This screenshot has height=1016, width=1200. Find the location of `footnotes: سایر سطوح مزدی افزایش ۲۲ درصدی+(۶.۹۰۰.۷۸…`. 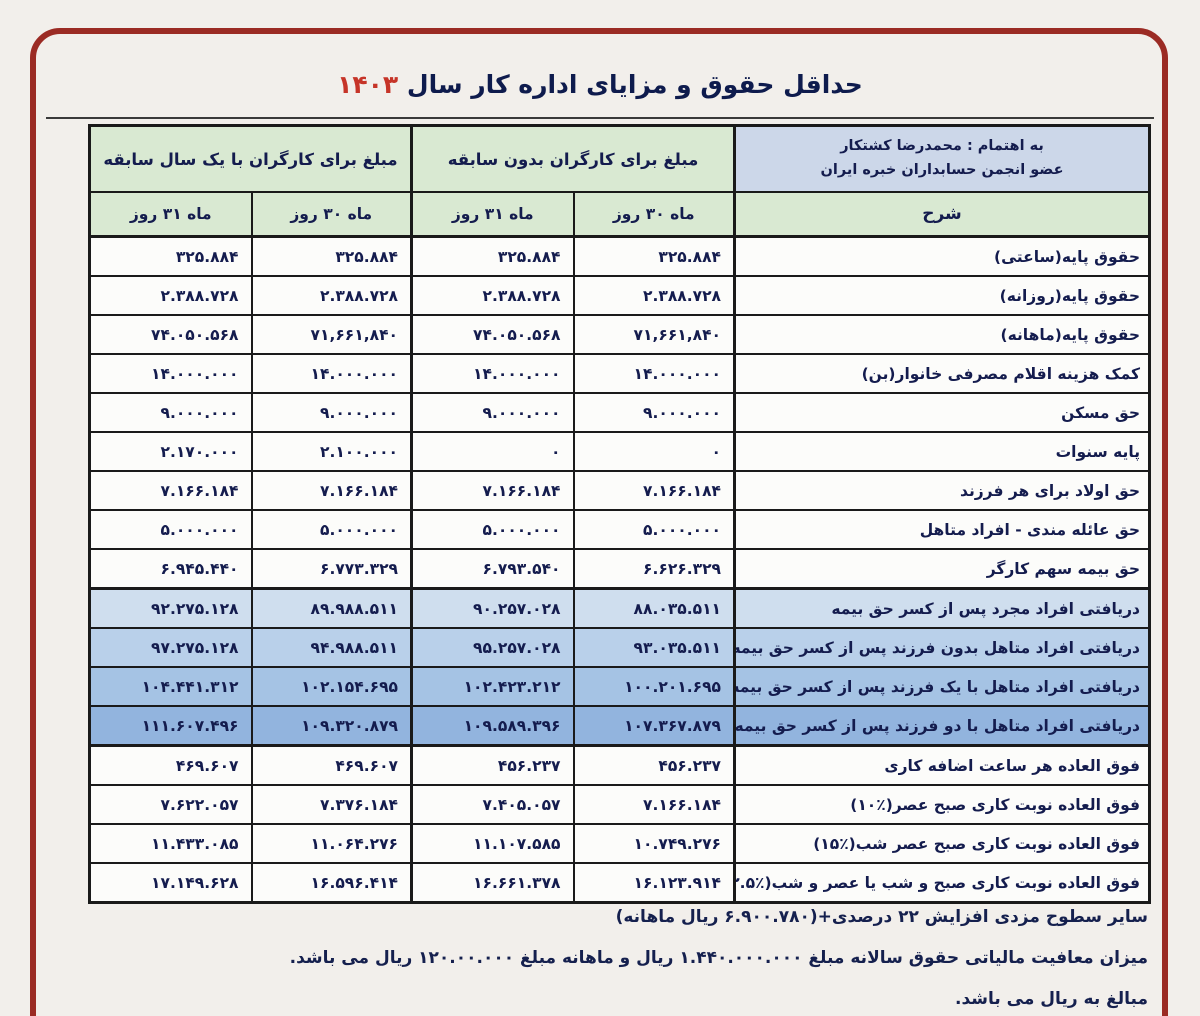

footnotes: سایر سطوح مزدی افزایش ۲۲ درصدی+(۶.۹۰۰.۷۸… is located at coordinates (600, 961).